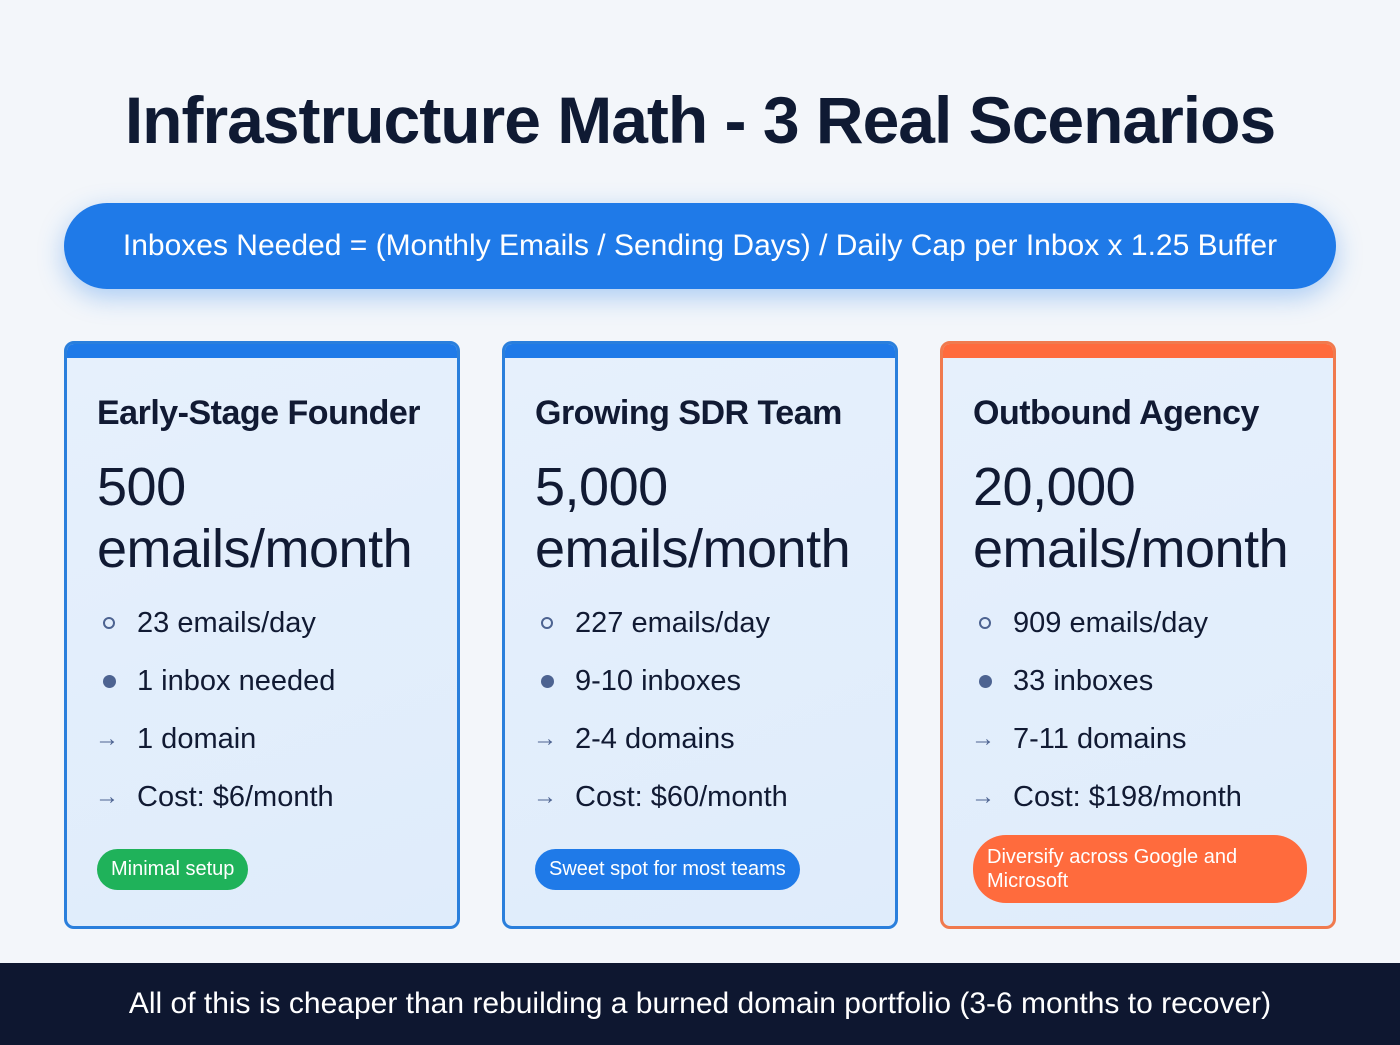  I want to click on list-item: → Cost: $198/month, so click(1106, 796).